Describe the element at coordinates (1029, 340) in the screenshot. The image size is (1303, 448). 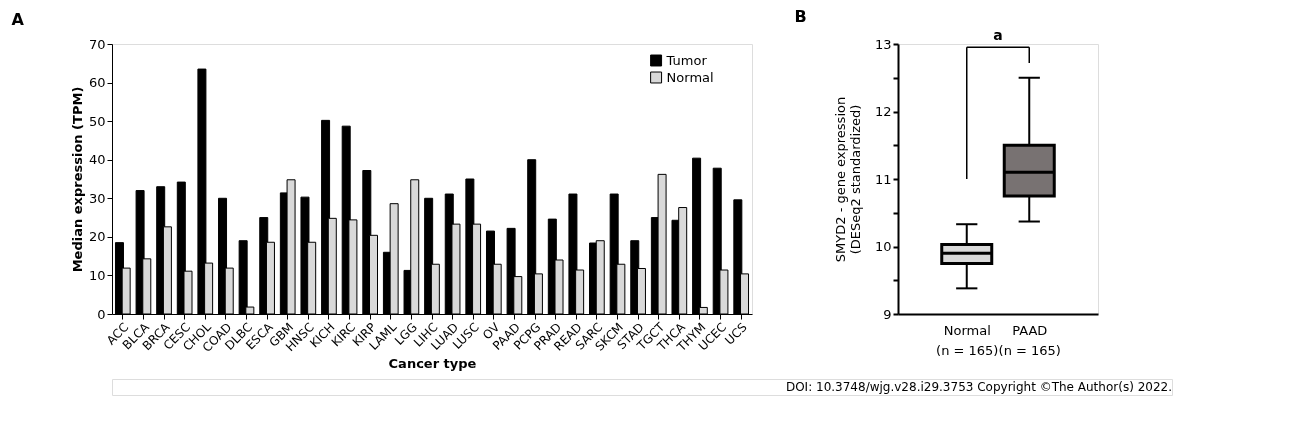
I see `x-tick-label: PAAD (n = 165)` at that location.